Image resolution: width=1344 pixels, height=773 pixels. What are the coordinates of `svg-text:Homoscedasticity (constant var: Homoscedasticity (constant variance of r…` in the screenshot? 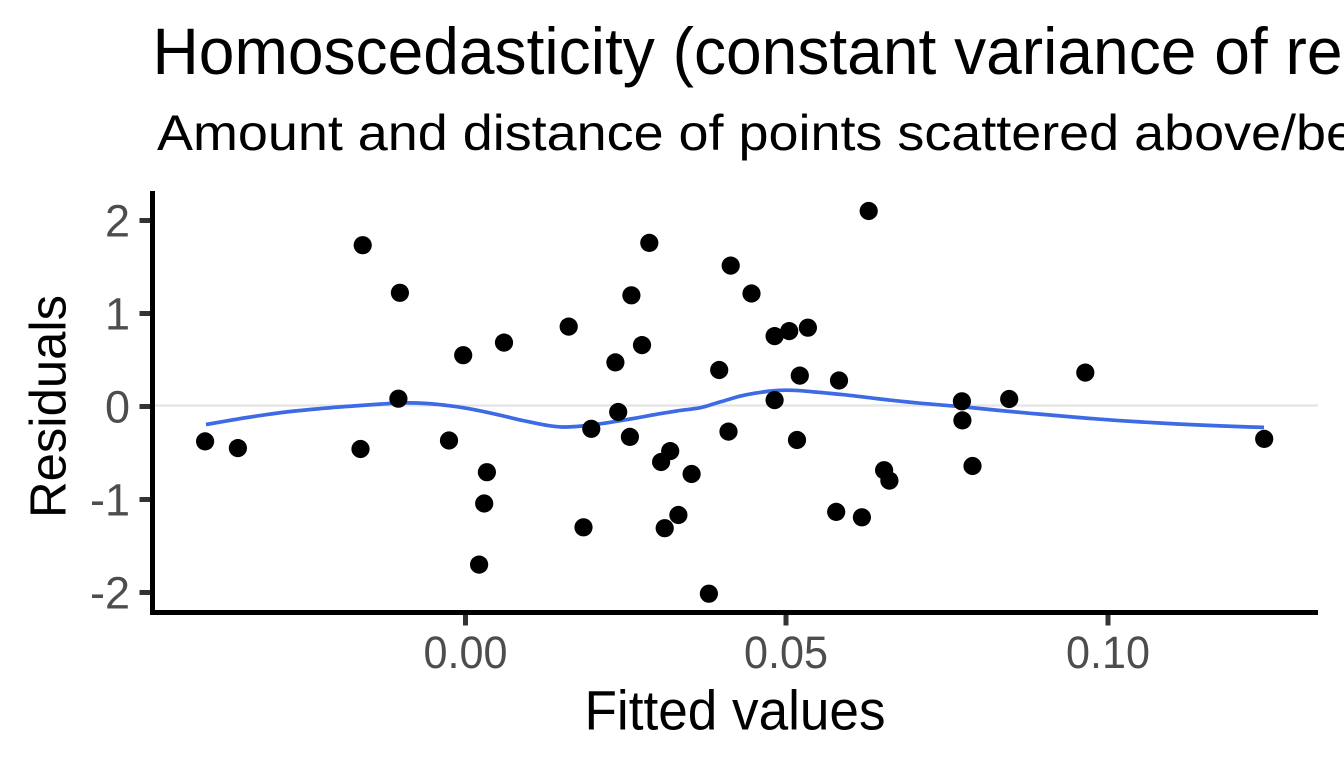 It's located at (748, 51).